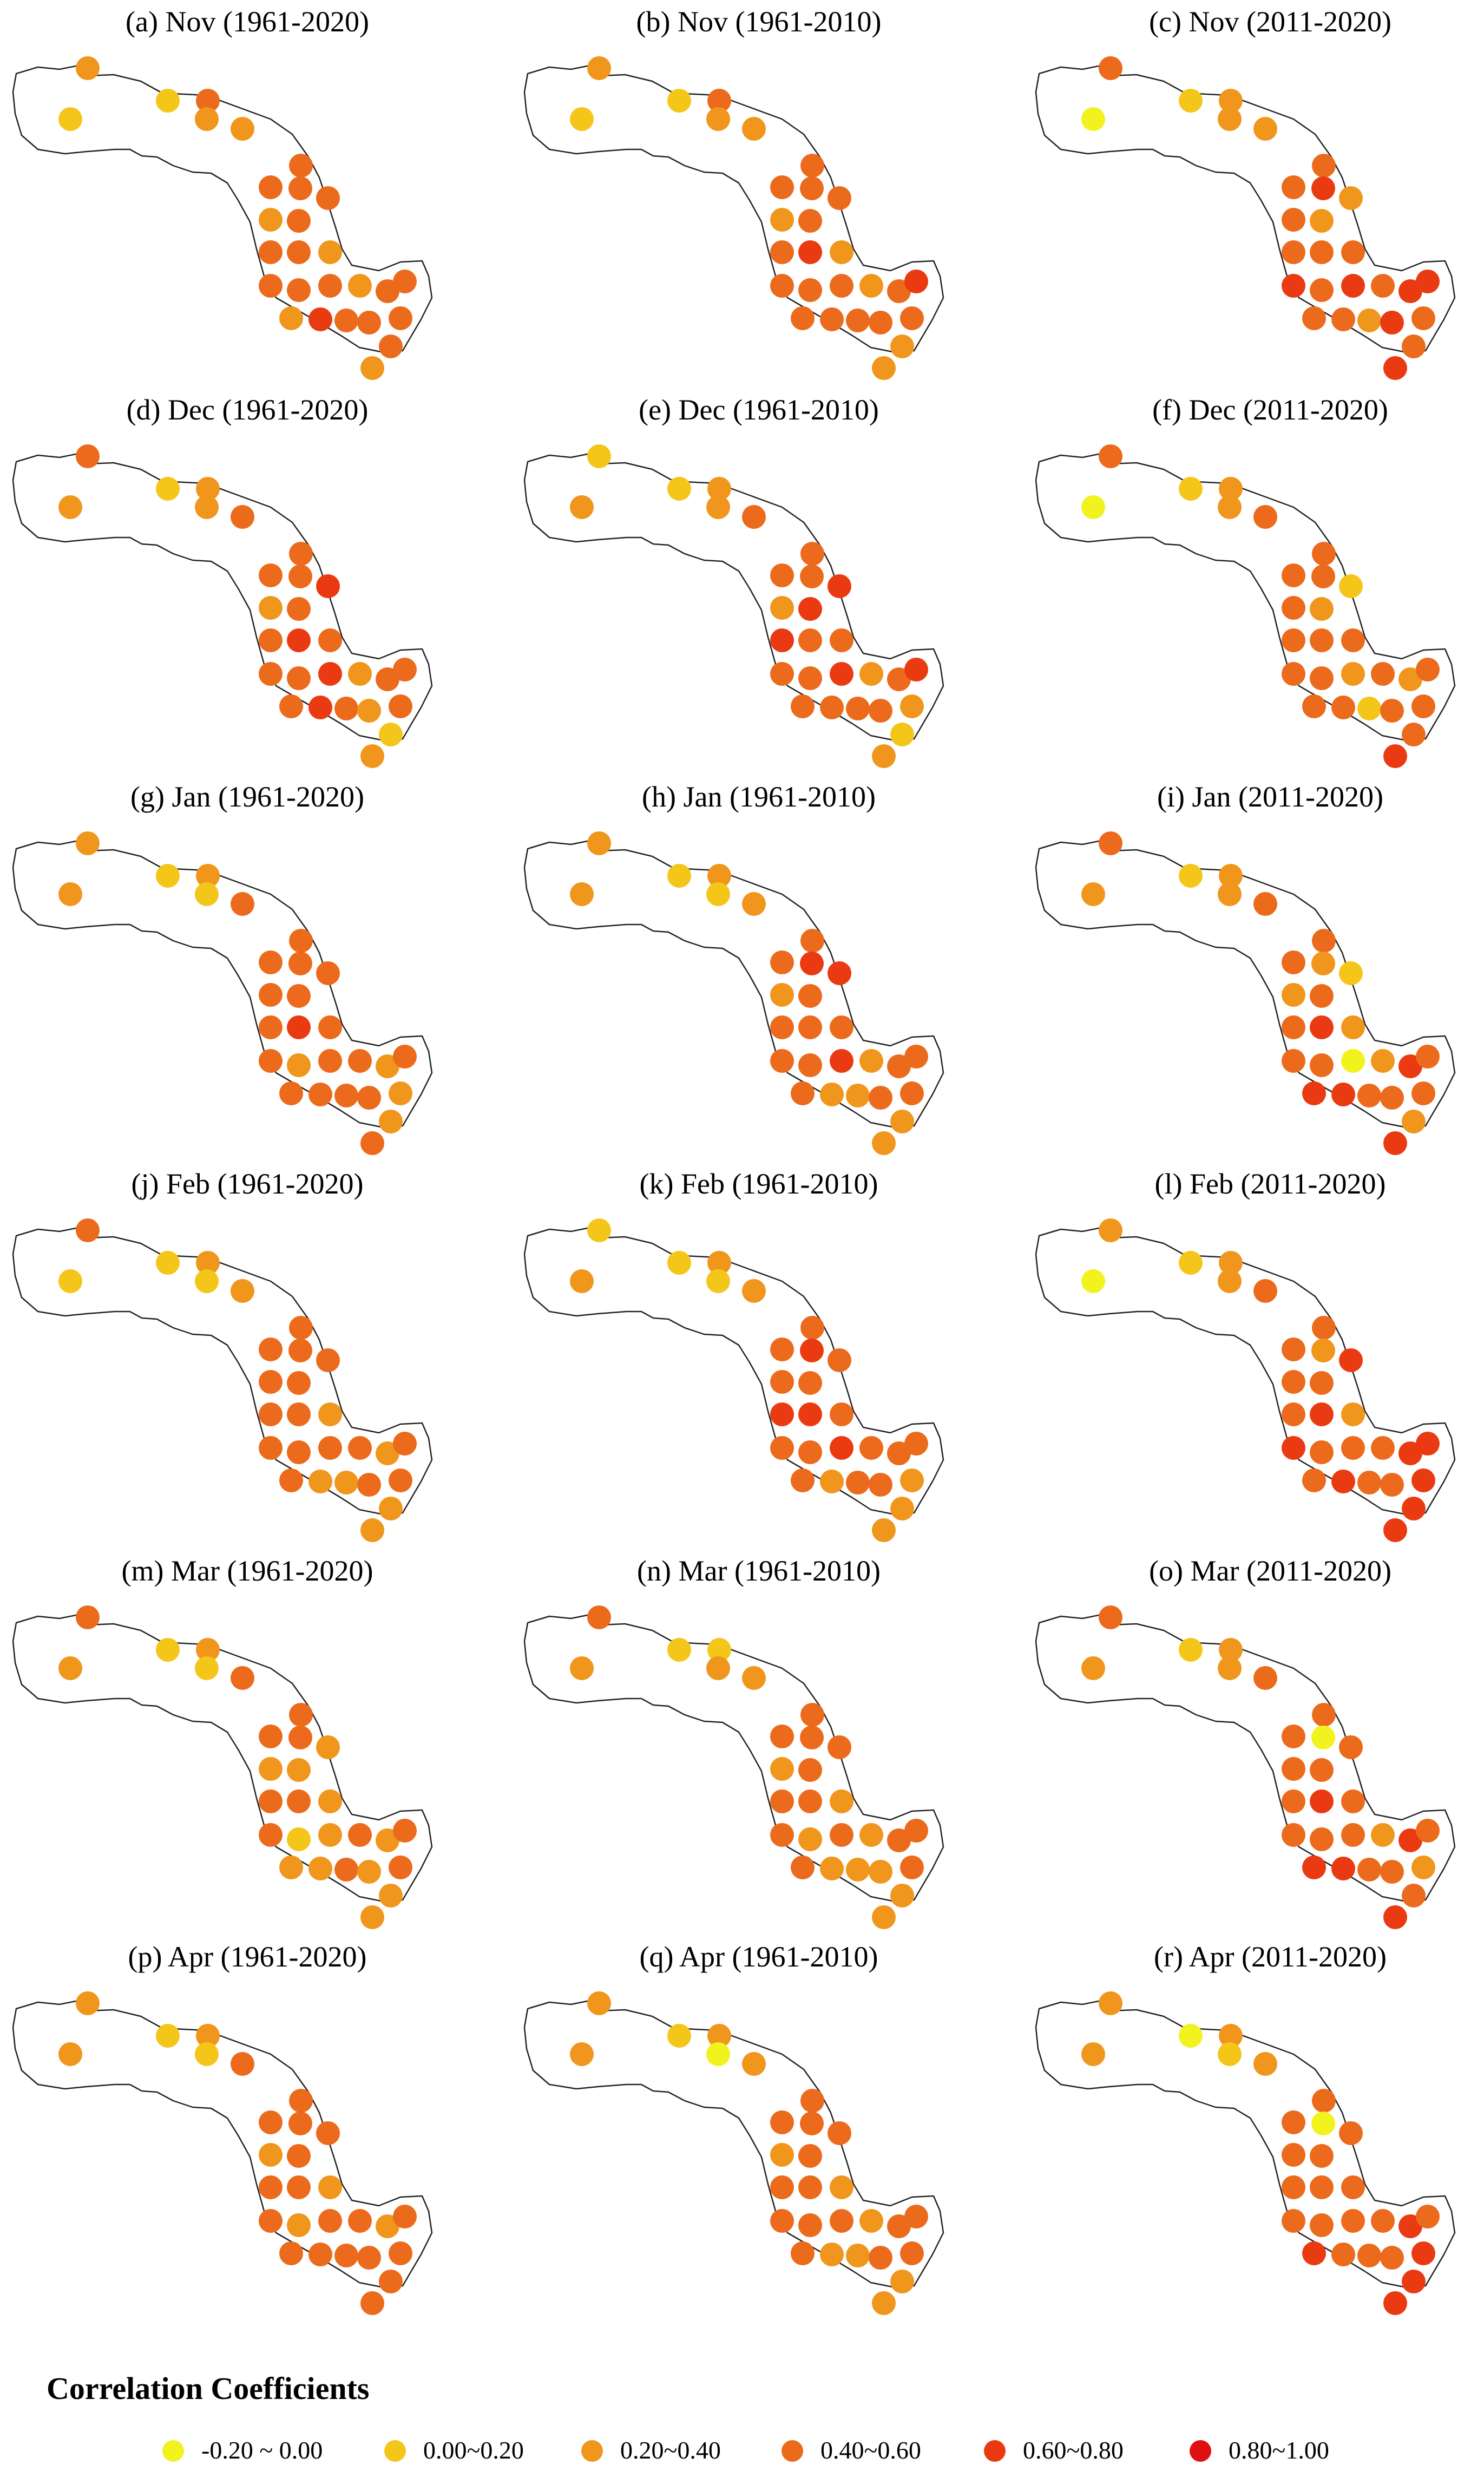 The image size is (1484, 2478). Describe the element at coordinates (1245, 606) in the screenshot. I see `basin-map` at that location.